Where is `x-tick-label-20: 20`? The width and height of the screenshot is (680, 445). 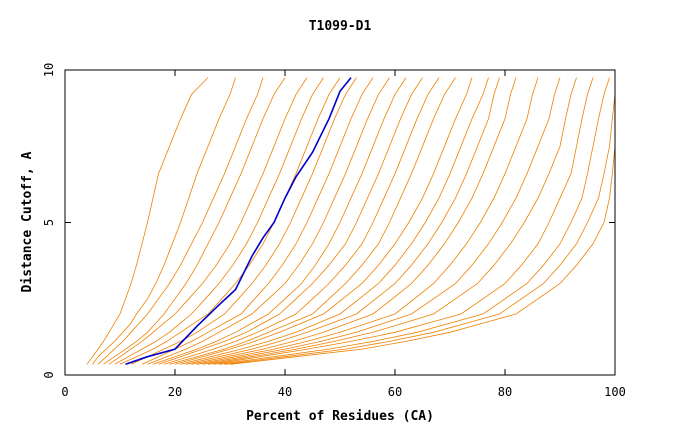
x-tick-label-20: 20 is located at coordinates (175, 392).